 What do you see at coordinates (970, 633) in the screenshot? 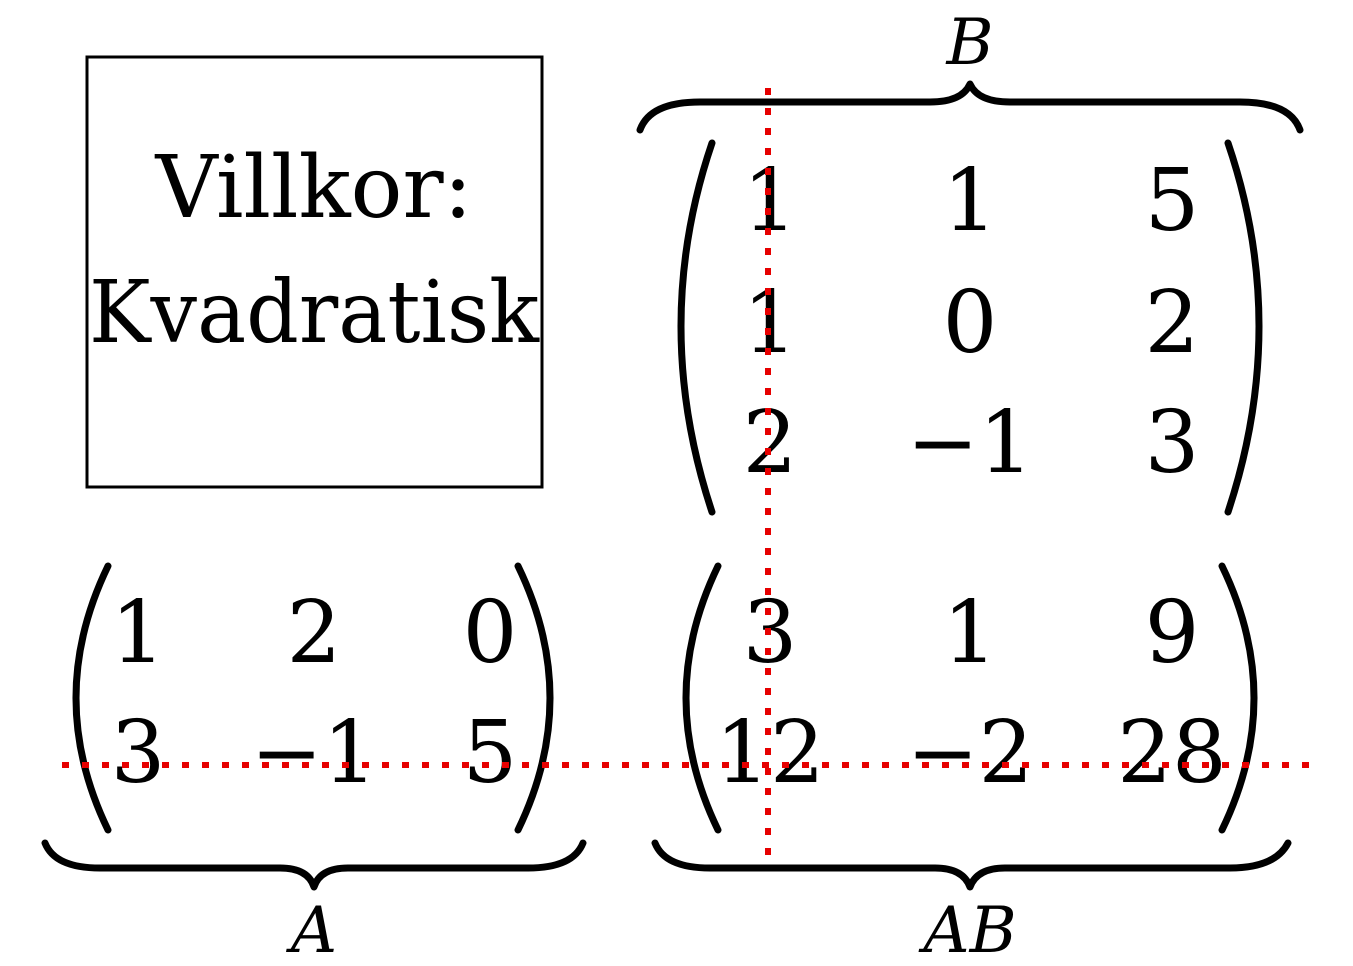
I see `matrix-ab-cell: 1` at bounding box center [970, 633].